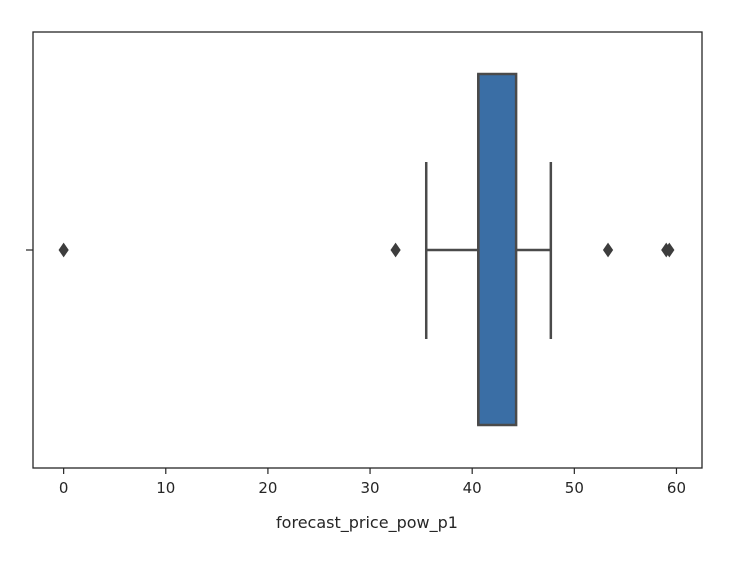  What do you see at coordinates (472, 488) in the screenshot?
I see `x-tick-label: 40` at bounding box center [472, 488].